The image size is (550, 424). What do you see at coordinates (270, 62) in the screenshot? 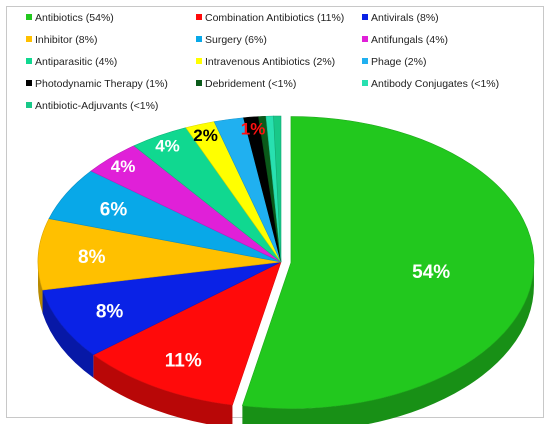
I see `legend-label: Intravenous Antibiotics (2%)` at bounding box center [270, 62].